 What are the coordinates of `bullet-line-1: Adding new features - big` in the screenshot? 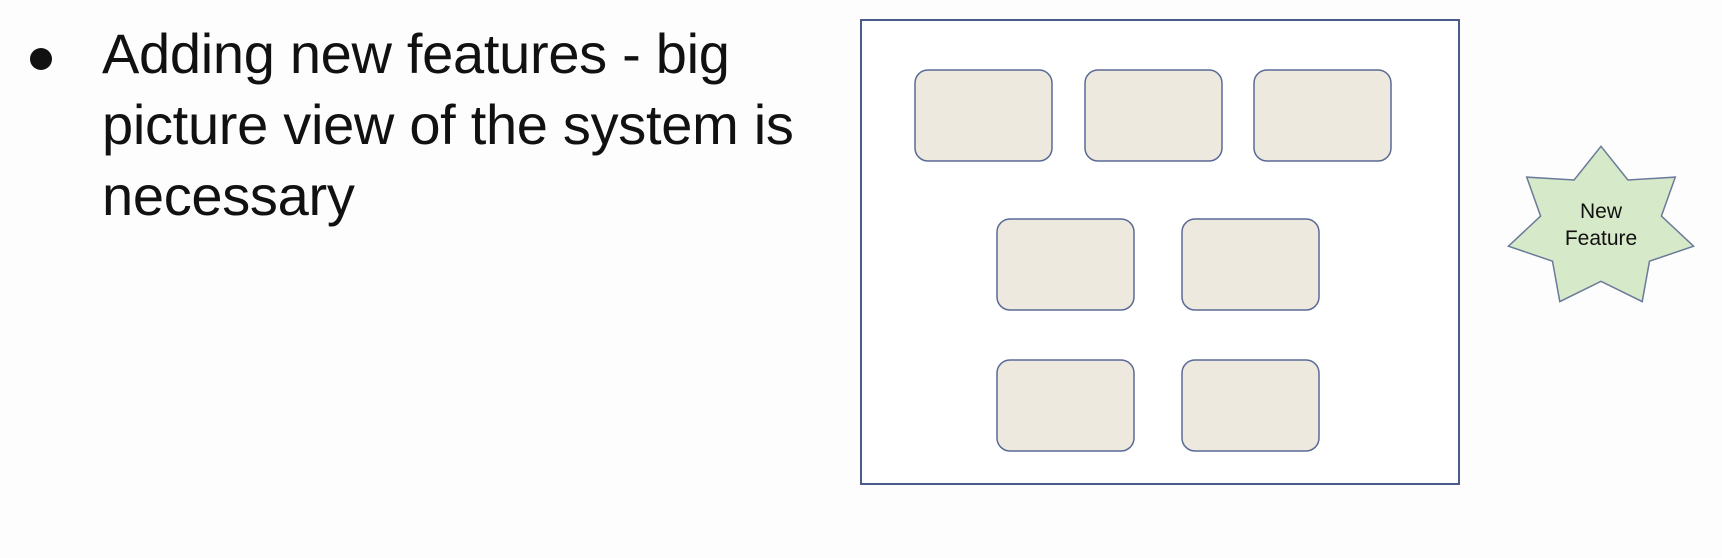 It's located at (416, 53).